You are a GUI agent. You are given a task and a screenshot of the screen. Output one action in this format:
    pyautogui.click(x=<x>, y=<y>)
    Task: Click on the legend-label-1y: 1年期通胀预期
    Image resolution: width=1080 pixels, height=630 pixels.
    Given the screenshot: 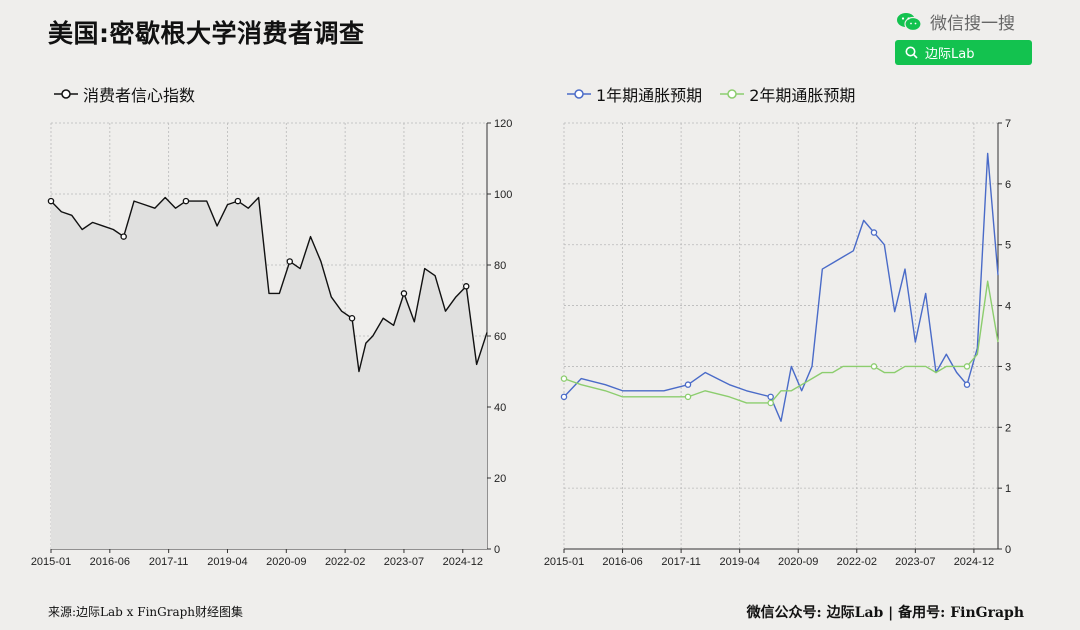 What is the action you would take?
    pyautogui.click(x=649, y=95)
    